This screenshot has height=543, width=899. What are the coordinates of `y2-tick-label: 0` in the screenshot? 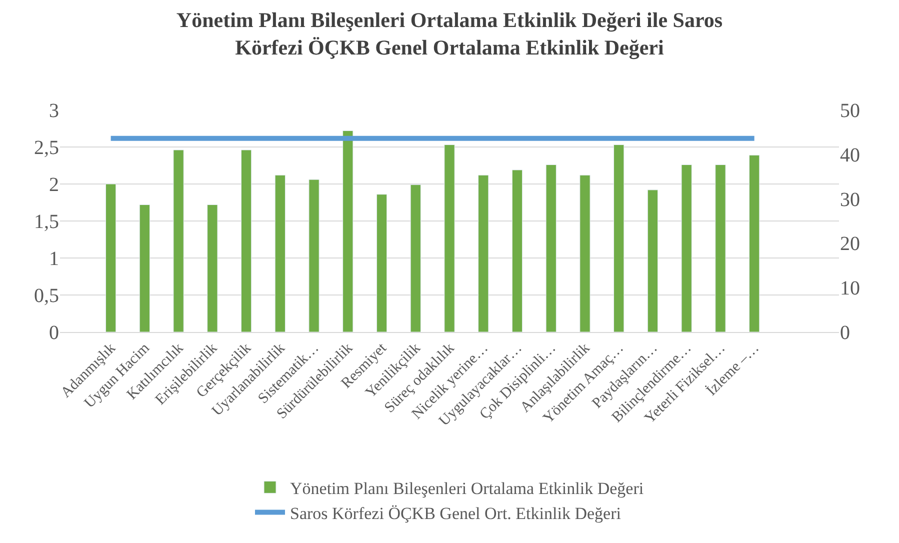 It's located at (845, 333).